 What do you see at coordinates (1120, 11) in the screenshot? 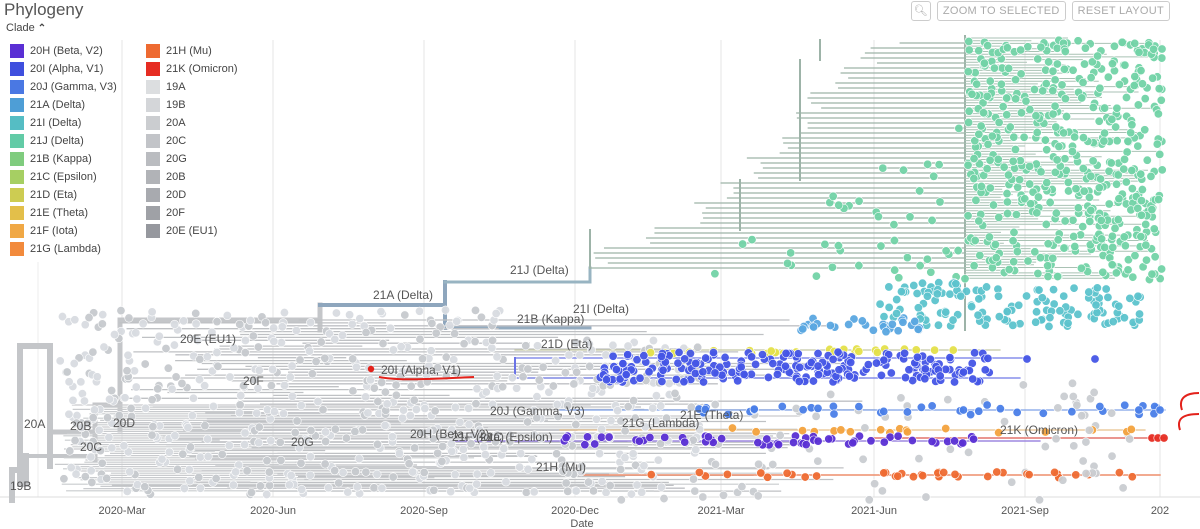
I see `reset-layout-button: RESET LAYOUT` at bounding box center [1120, 11].